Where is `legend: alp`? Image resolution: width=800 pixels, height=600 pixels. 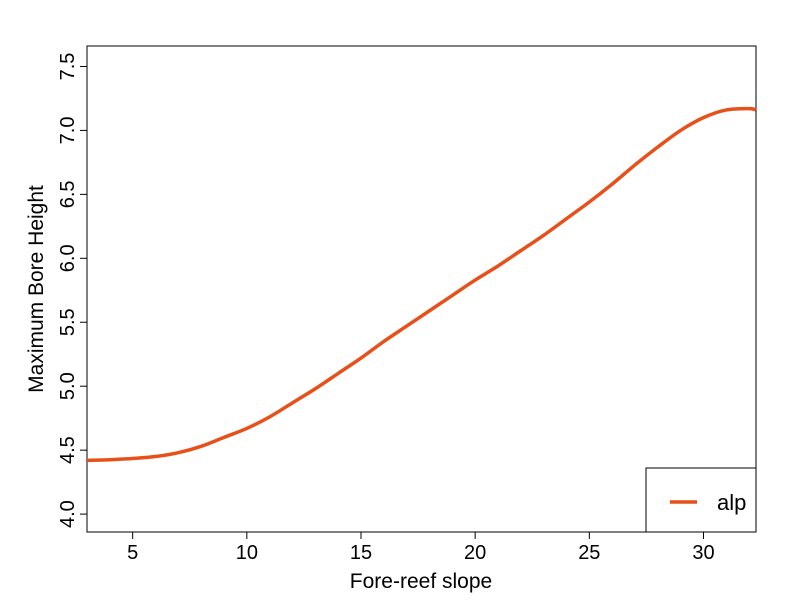 legend: alp is located at coordinates (701, 500).